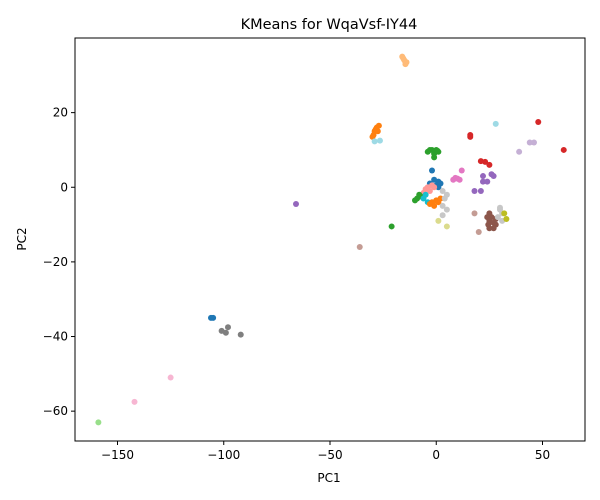  What do you see at coordinates (64, 187) in the screenshot?
I see `y-tick-label: 0` at bounding box center [64, 187].